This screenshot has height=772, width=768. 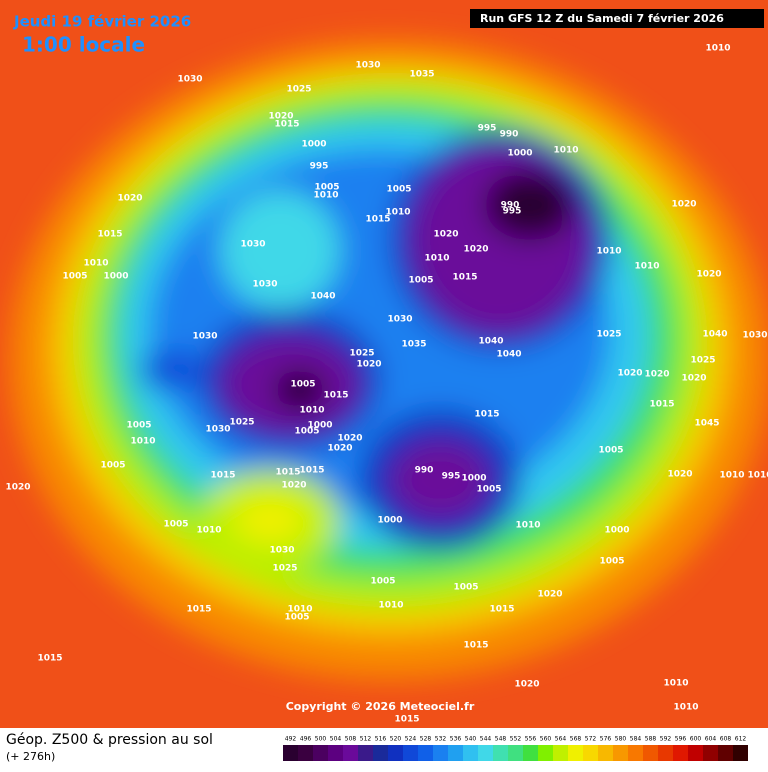 What do you see at coordinates (456, 739) in the screenshot?
I see `colorbar-label: 536` at bounding box center [456, 739].